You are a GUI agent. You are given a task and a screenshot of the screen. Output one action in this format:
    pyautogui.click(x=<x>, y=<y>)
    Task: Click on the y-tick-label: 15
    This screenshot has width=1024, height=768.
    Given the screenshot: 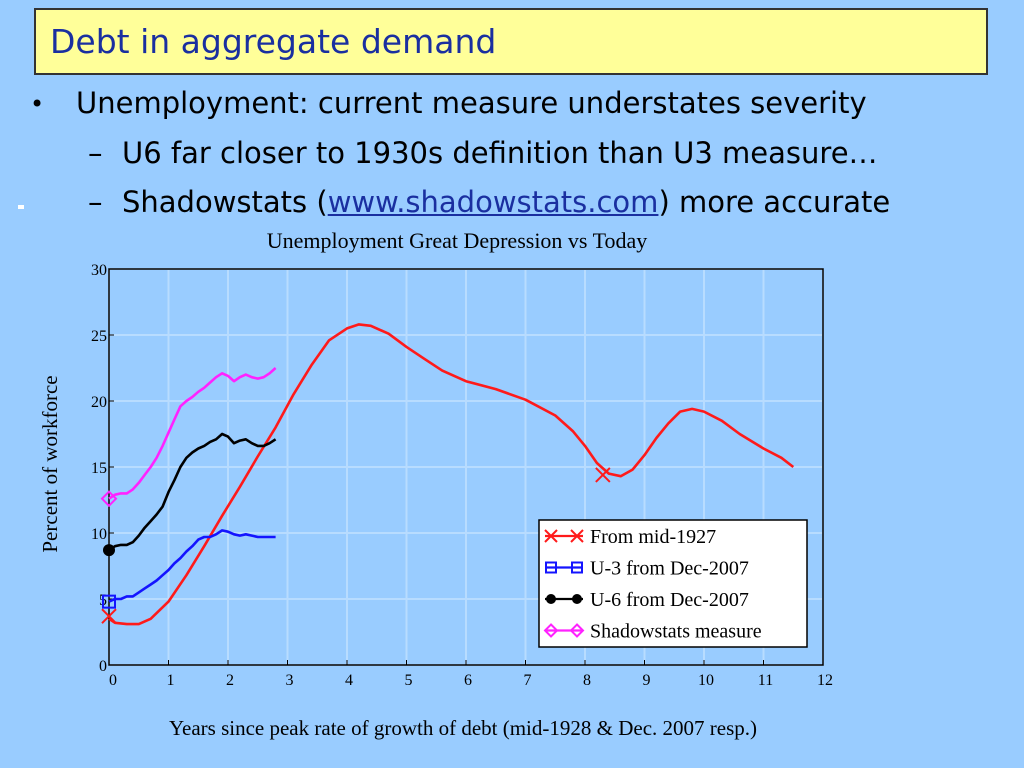 What is the action you would take?
    pyautogui.click(x=99, y=468)
    